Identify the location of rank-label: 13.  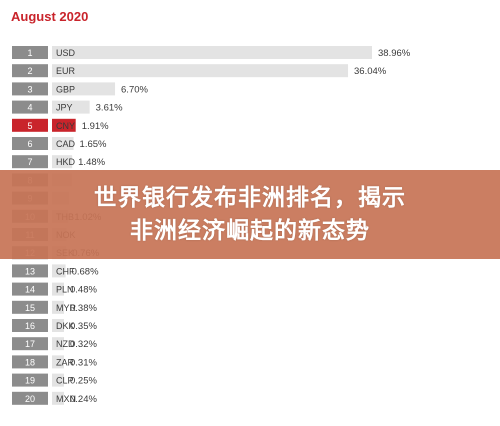
(30, 271).